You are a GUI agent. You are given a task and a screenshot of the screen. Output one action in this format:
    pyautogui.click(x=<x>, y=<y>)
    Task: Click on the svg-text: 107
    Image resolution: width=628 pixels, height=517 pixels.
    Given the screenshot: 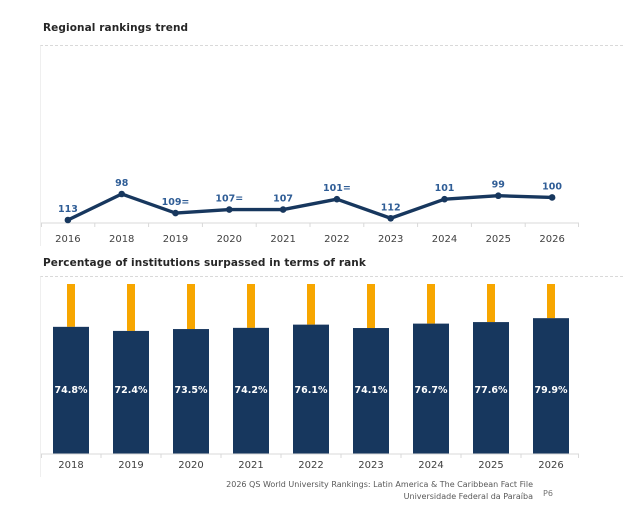 What is the action you would take?
    pyautogui.click(x=283, y=199)
    